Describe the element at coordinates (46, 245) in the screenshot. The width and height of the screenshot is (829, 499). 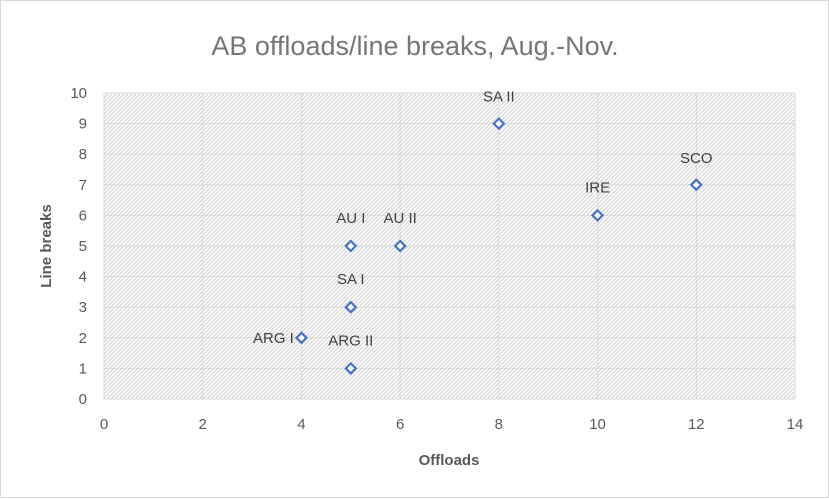
I see `y-axis-label: Line breaks` at that location.